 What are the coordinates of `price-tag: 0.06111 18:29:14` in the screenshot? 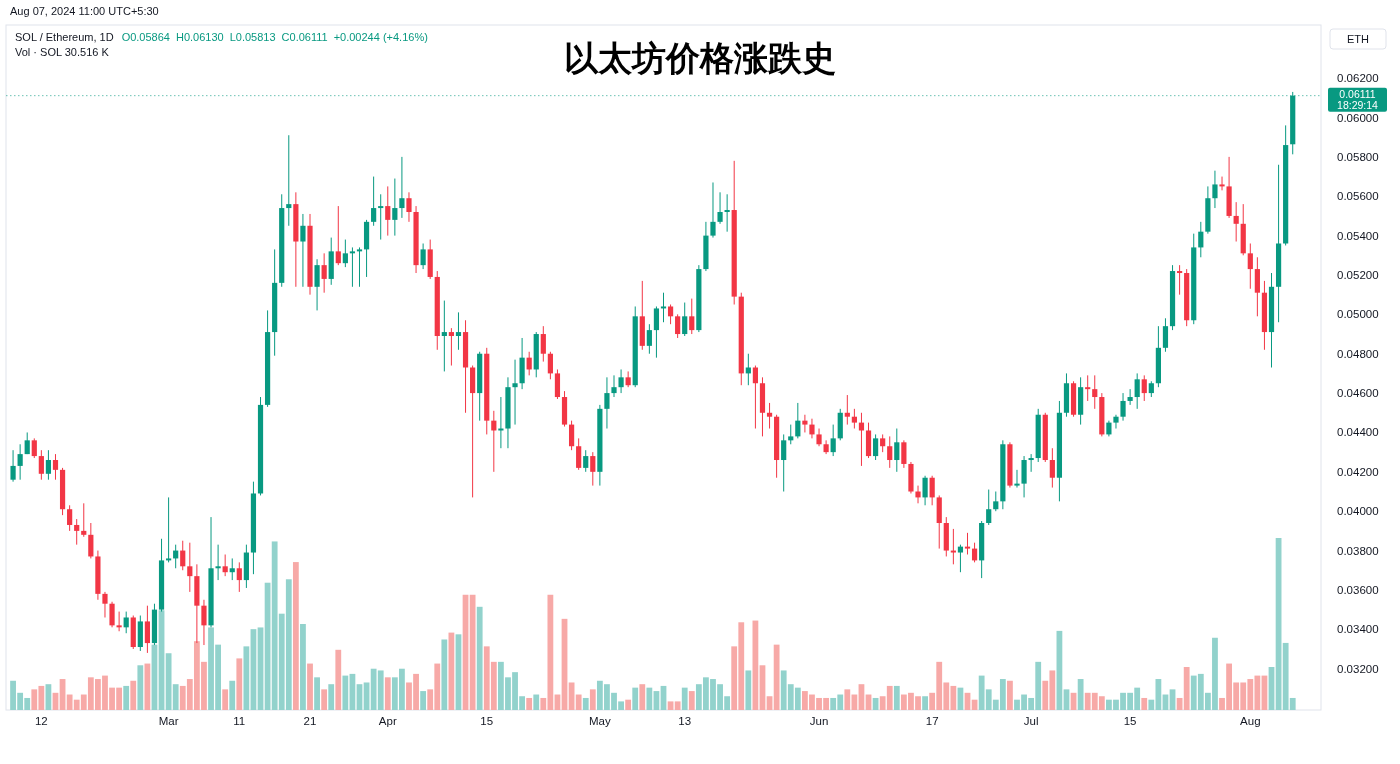 It's located at (1357, 99).